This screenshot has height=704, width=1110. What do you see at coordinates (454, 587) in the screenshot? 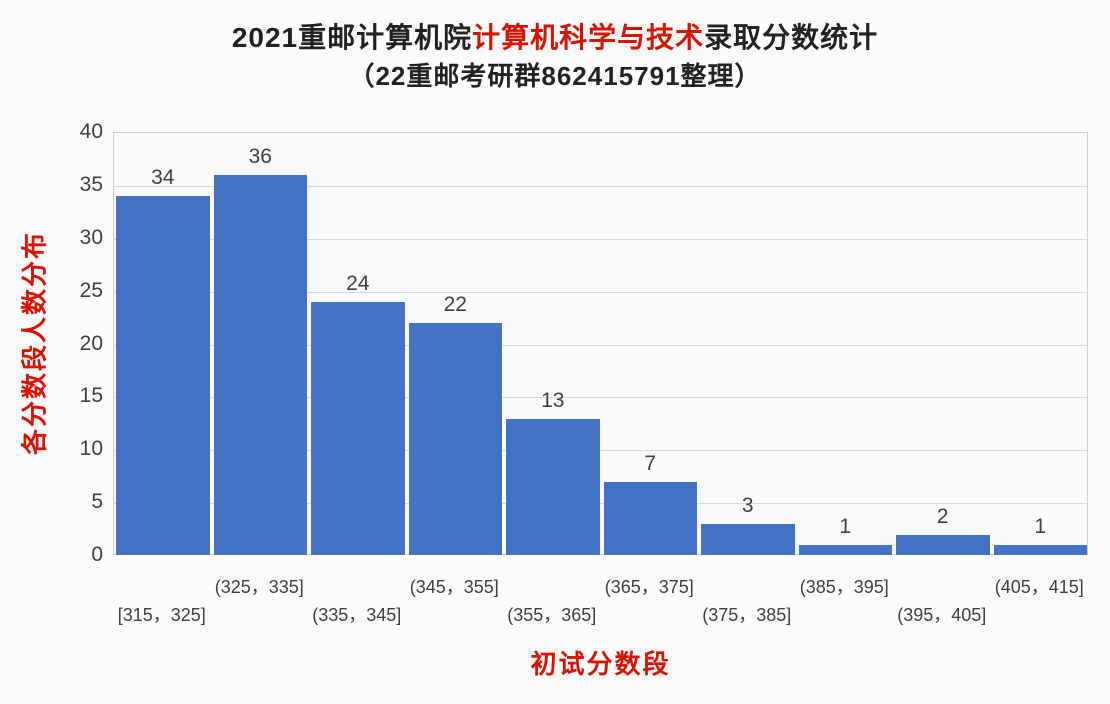
I see `x-axis-tick-label: (345，355]` at bounding box center [454, 587].